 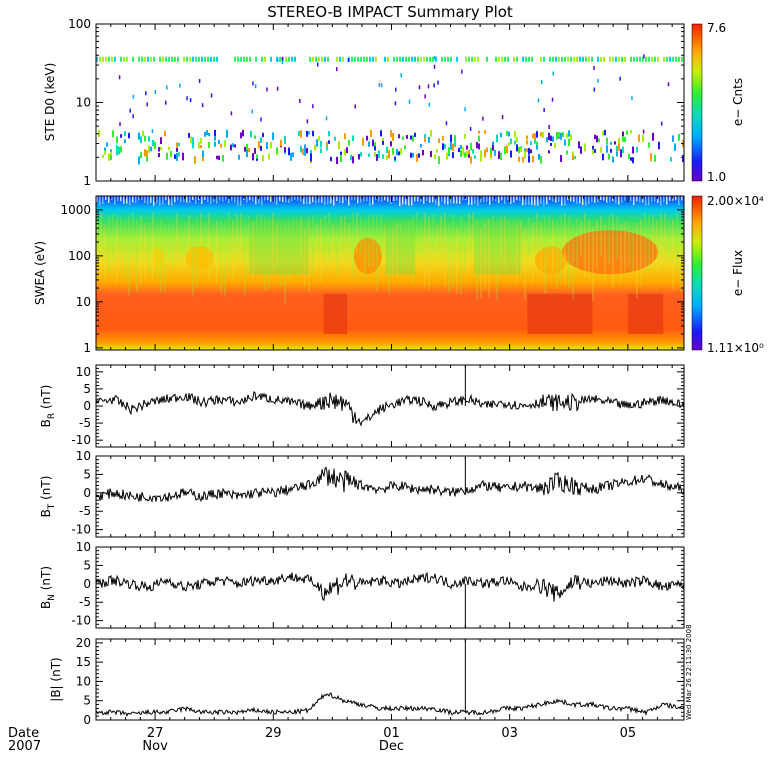 What do you see at coordinates (87, 493) in the screenshot?
I see `y-tick-label: 0` at bounding box center [87, 493].